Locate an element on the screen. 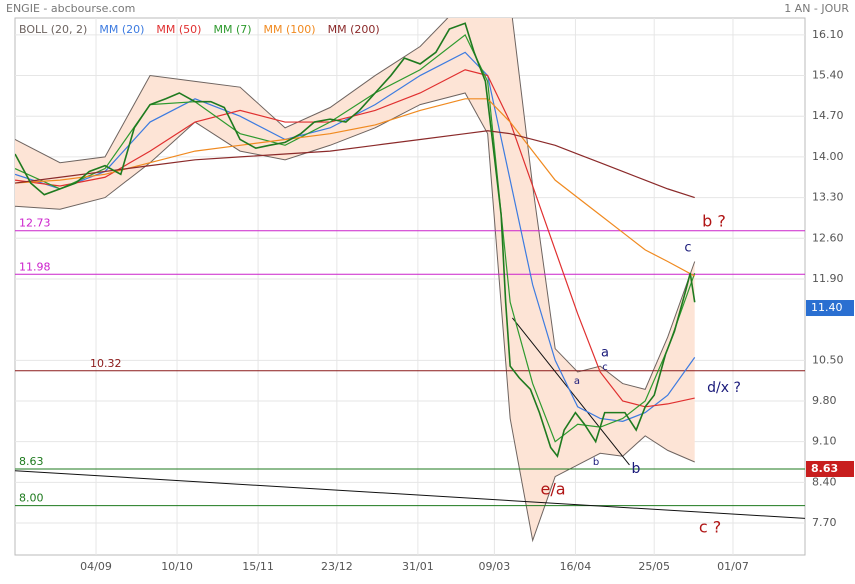 Image resolution: width=855 pixels, height=584 pixels. y-tick-label: 9.80 is located at coordinates (824, 400).